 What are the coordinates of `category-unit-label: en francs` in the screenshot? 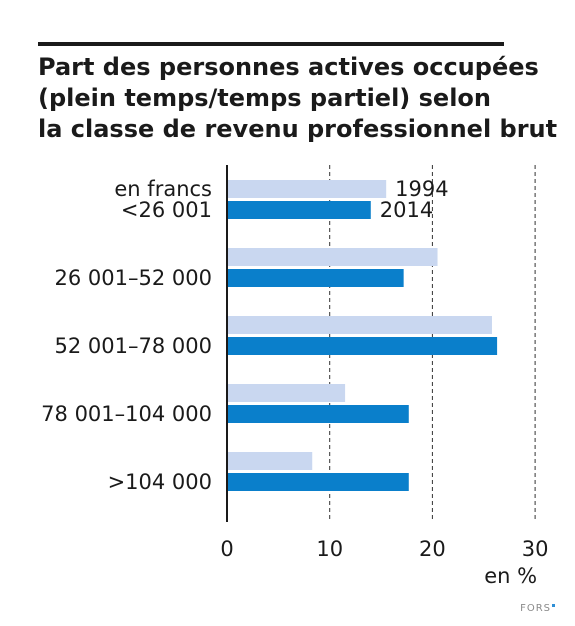 It's located at (163, 189).